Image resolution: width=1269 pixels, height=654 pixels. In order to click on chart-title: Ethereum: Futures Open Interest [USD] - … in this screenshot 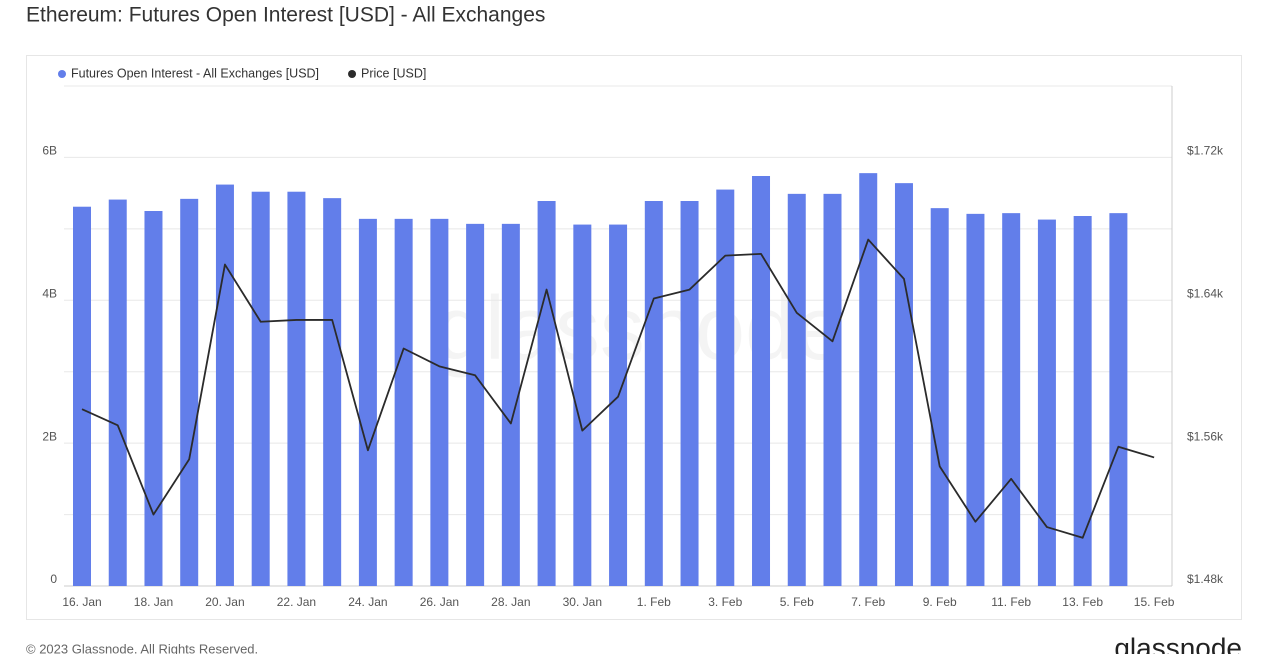, I will do `click(285, 15)`.